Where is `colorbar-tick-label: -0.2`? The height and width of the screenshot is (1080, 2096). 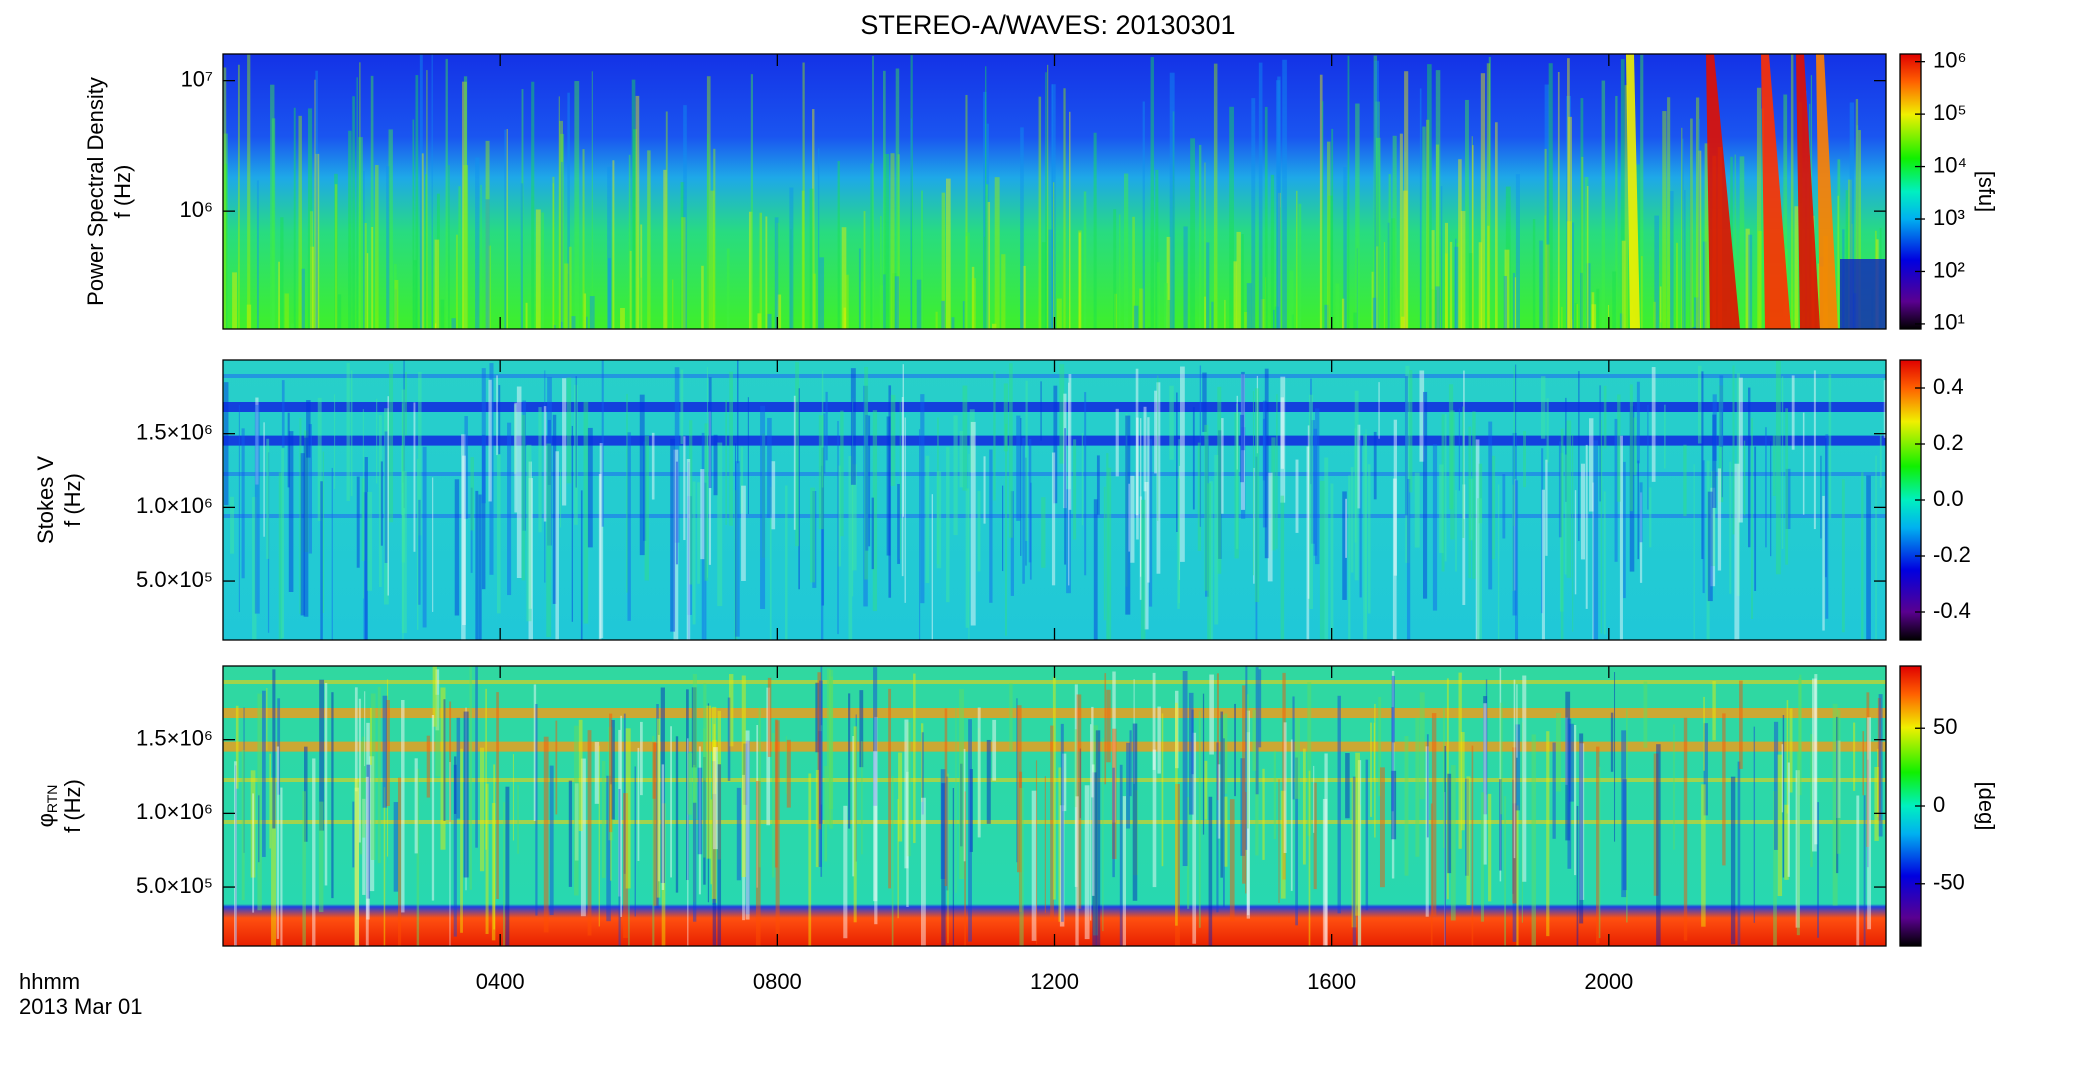 colorbar-tick-label: -0.2 is located at coordinates (1952, 554).